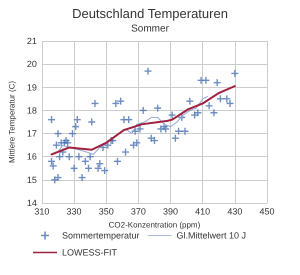 The width and height of the screenshot is (300, 275). What do you see at coordinates (101, 235) in the screenshot?
I see `legend-label: Sommertemperatur` at bounding box center [101, 235].